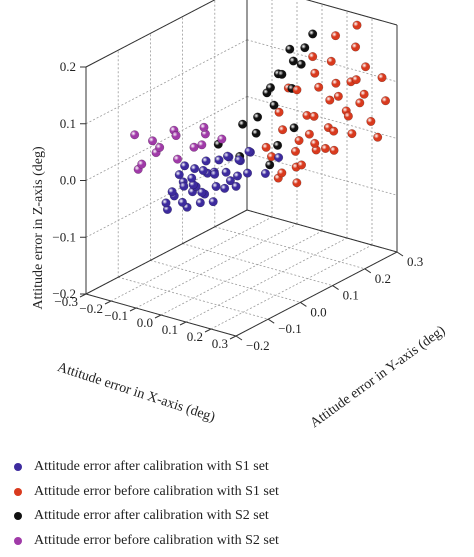 The image size is (474, 557). I want to click on y-tick-label: 0.1, so click(351, 295).